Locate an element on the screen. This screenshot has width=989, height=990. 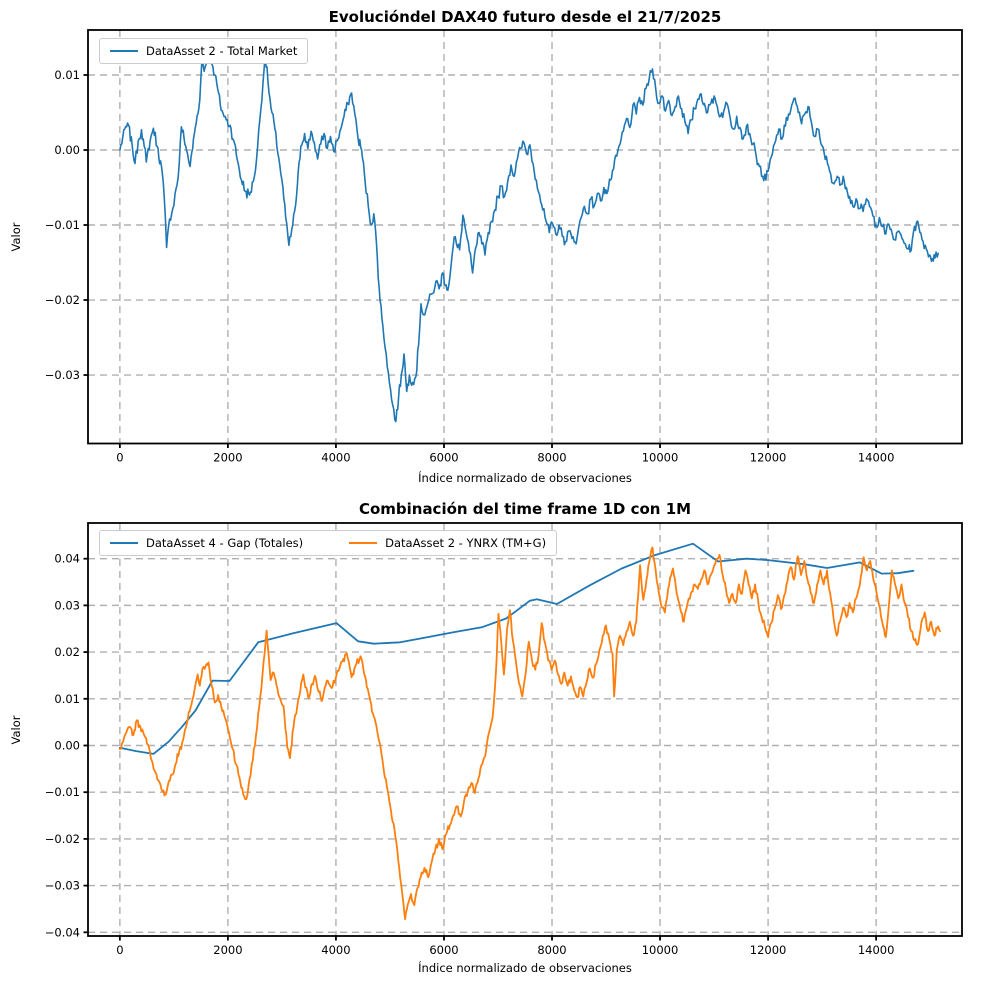
bottom-chart-xlabel: Índice normalizado de observaciones is located at coordinates (525, 968).